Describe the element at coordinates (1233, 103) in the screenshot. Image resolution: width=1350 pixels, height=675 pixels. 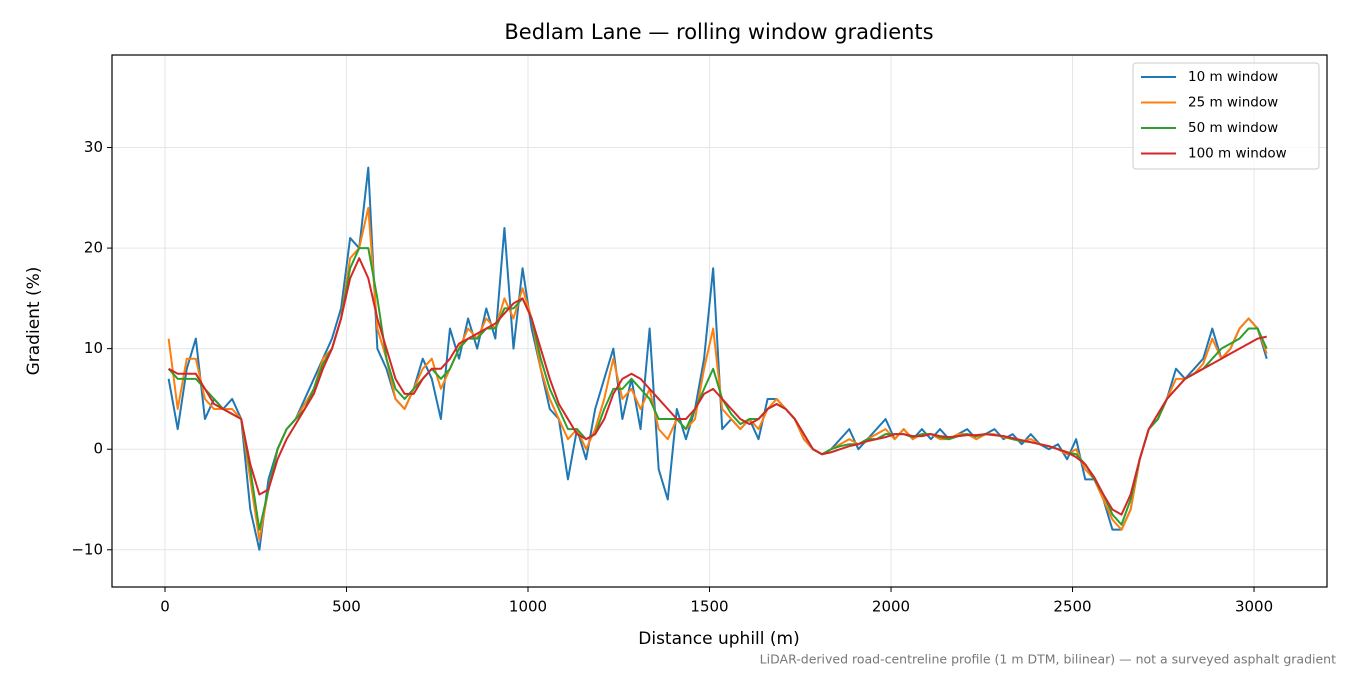
I see `legend-label: 25 m window` at that location.